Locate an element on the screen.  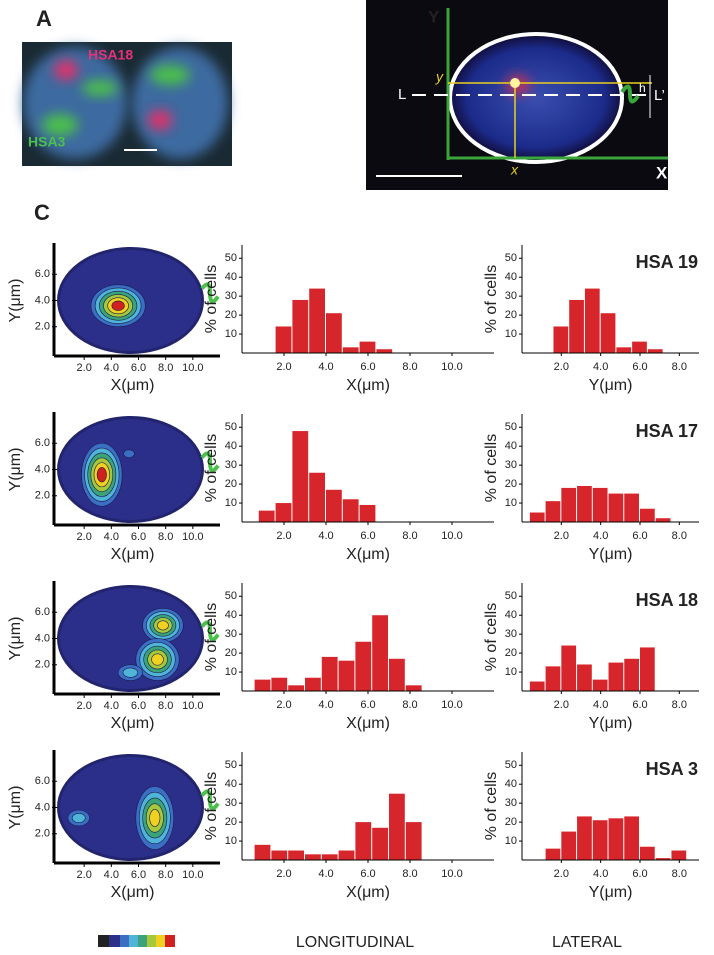
y-tick-label: 10 is located at coordinates (511, 334).